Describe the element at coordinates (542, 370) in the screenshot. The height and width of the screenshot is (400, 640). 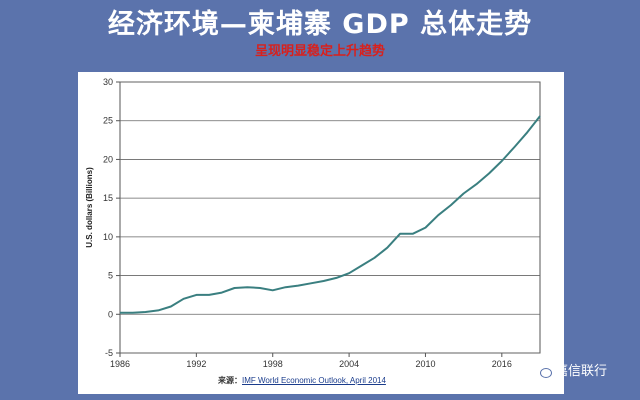
I see `wechat-icon` at that location.